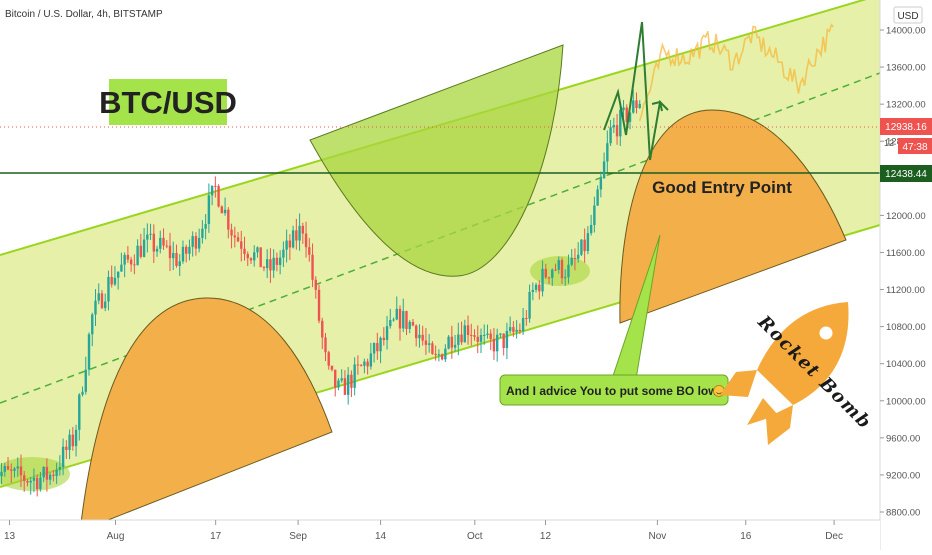 Image resolution: width=932 pixels, height=555 pixels. Describe the element at coordinates (381, 536) in the screenshot. I see `time-tick-label: 14` at that location.